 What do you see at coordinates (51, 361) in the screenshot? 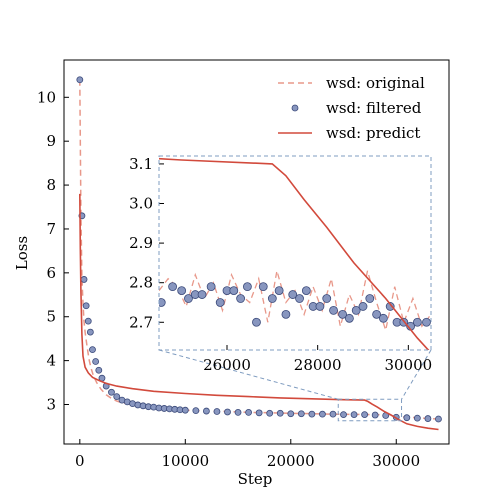
I see `y-tick-label: 4` at bounding box center [51, 361].